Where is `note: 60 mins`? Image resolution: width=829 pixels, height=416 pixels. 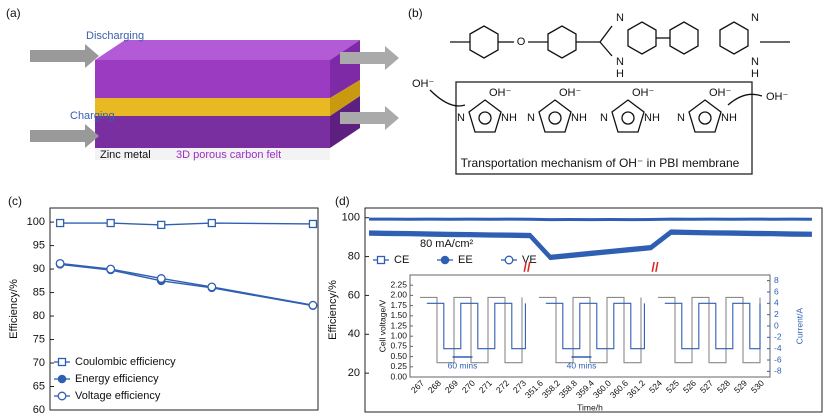
note: 60 mins is located at coordinates (463, 365).